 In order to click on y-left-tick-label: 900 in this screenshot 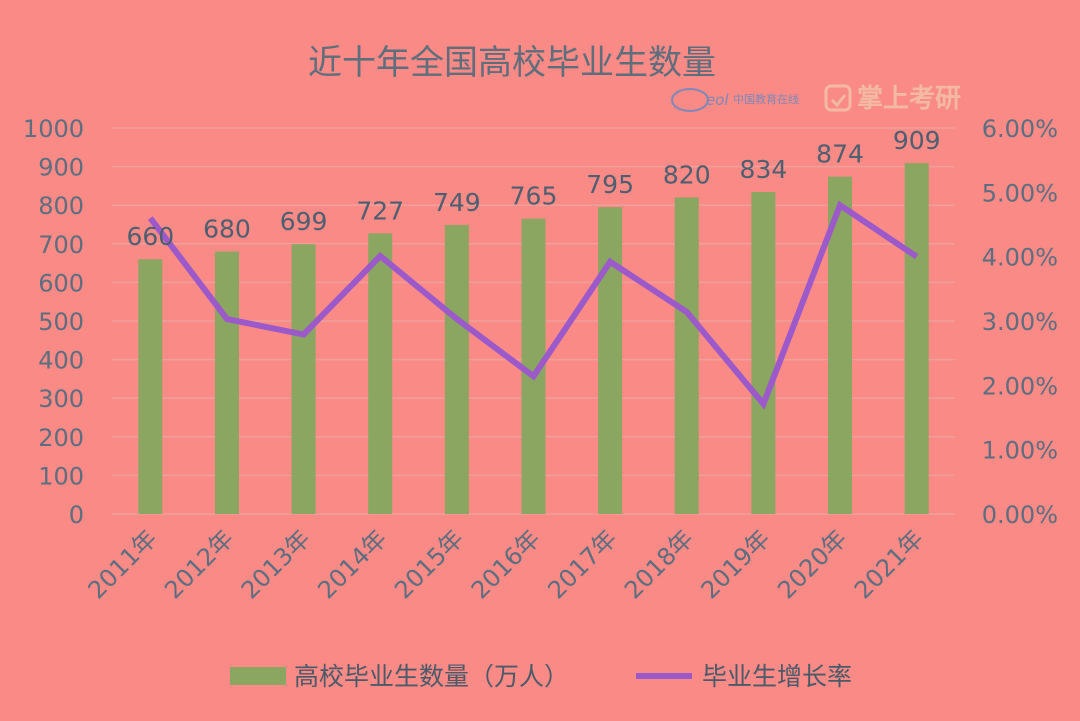, I will do `click(61, 168)`.